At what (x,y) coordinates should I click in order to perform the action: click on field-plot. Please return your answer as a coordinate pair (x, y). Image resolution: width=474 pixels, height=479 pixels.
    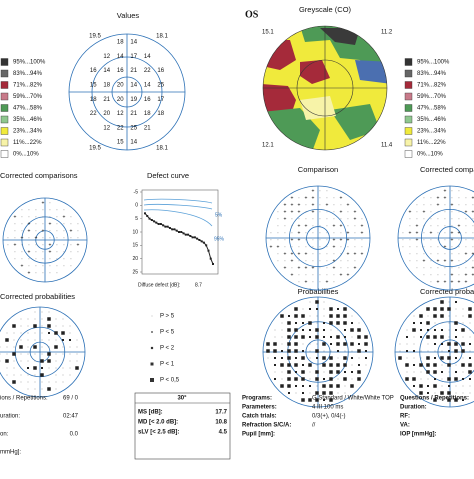
    Looking at the image, I should click on (434, 352).